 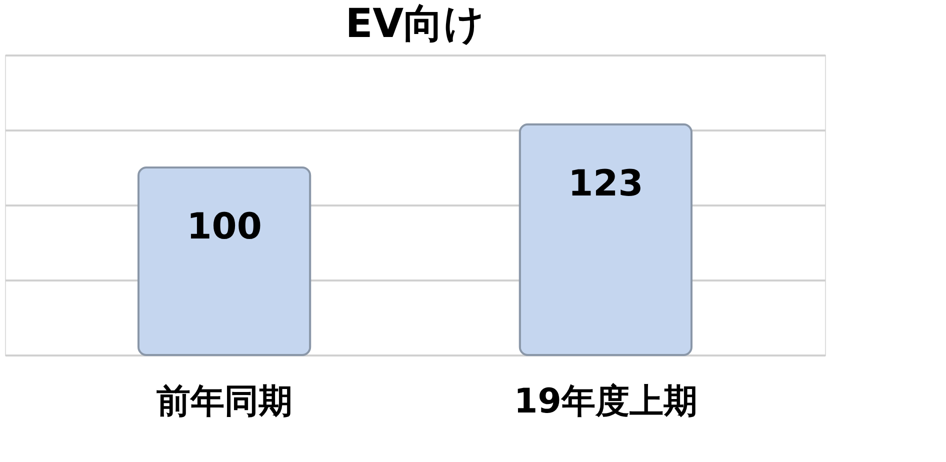 I want to click on chart-title: EV向け, so click(x=415, y=24).